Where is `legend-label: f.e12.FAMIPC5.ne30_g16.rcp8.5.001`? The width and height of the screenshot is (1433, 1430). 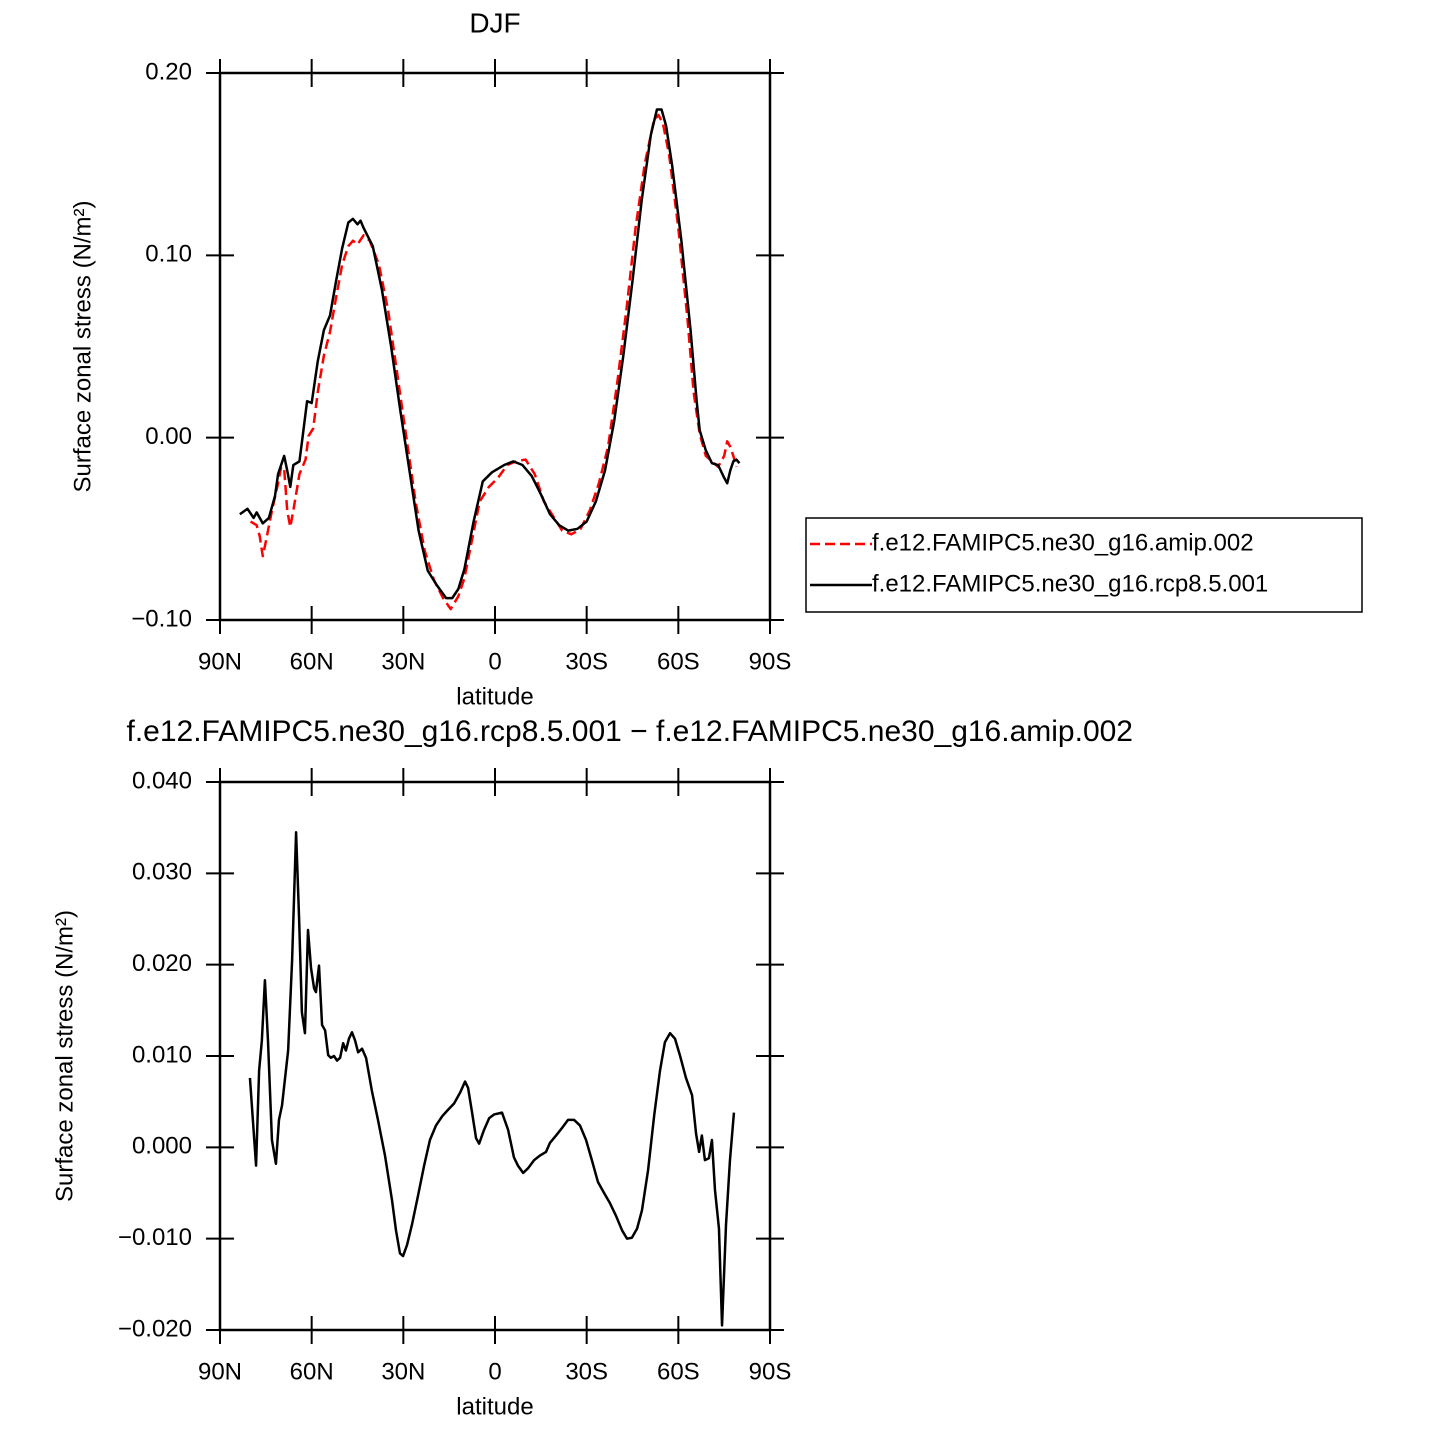 legend-label: f.e12.FAMIPC5.ne30_g16.rcp8.5.001 is located at coordinates (1070, 583).